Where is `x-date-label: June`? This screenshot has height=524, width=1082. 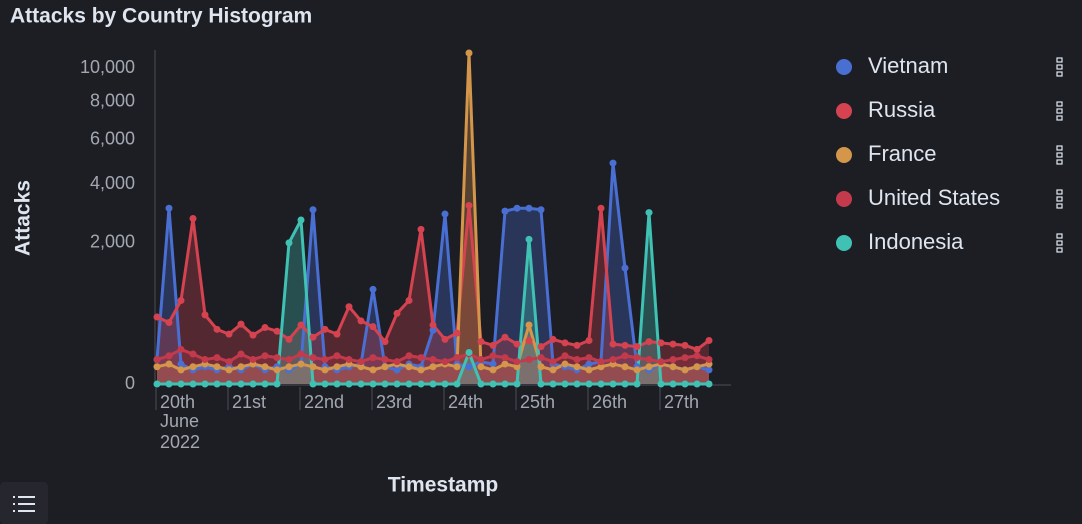
x-date-label: June is located at coordinates (179, 421).